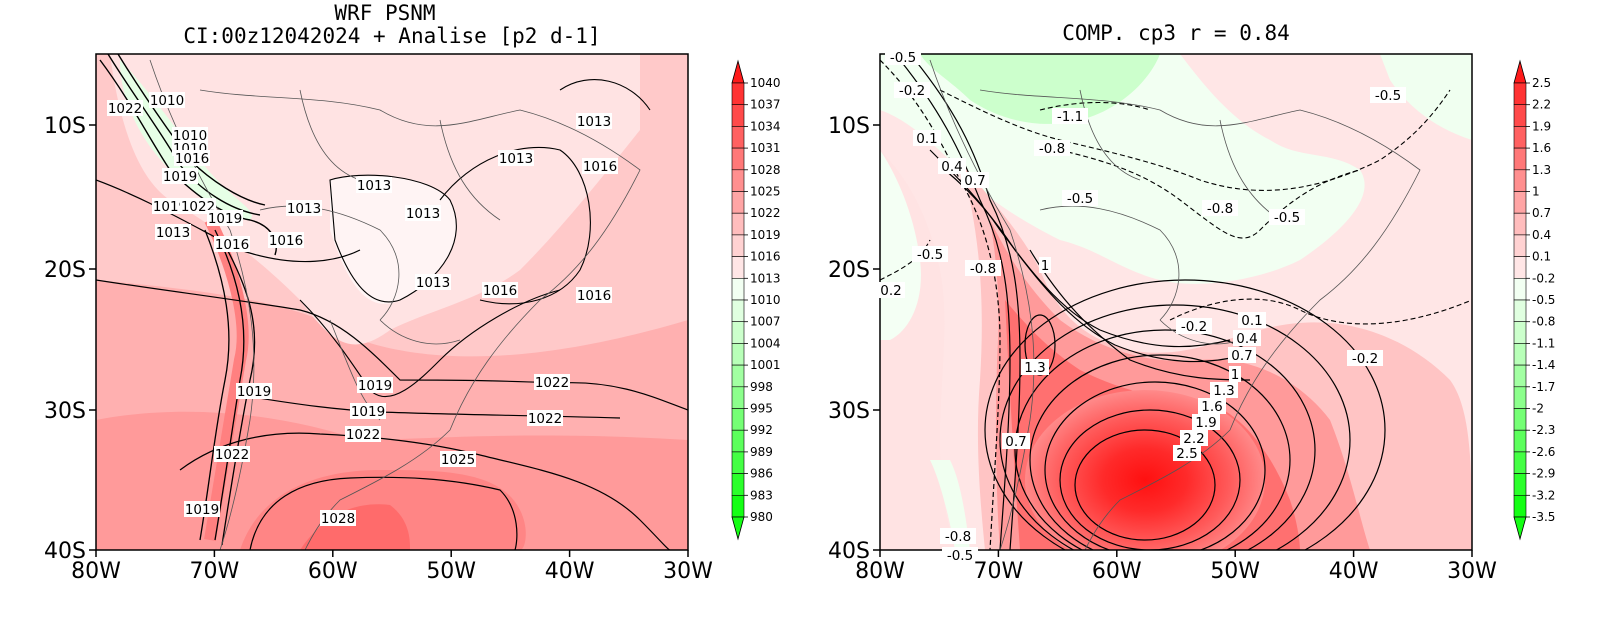  What do you see at coordinates (1541, 83) in the screenshot?
I see `right-colorbar-label: 2.5` at bounding box center [1541, 83].